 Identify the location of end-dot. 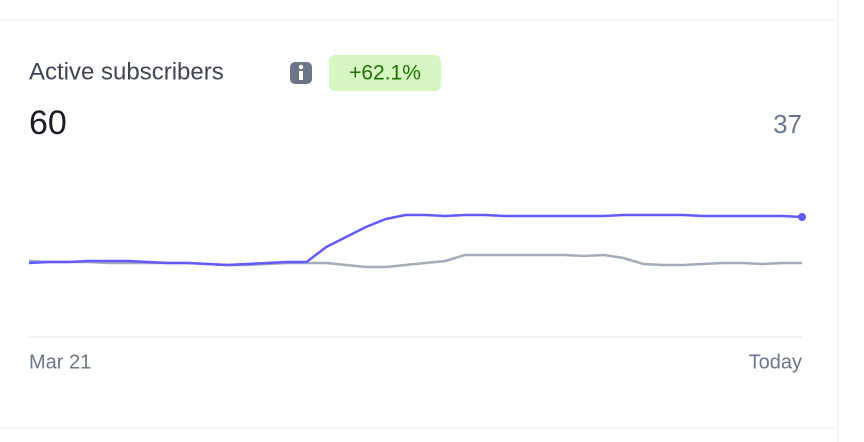
(802, 217).